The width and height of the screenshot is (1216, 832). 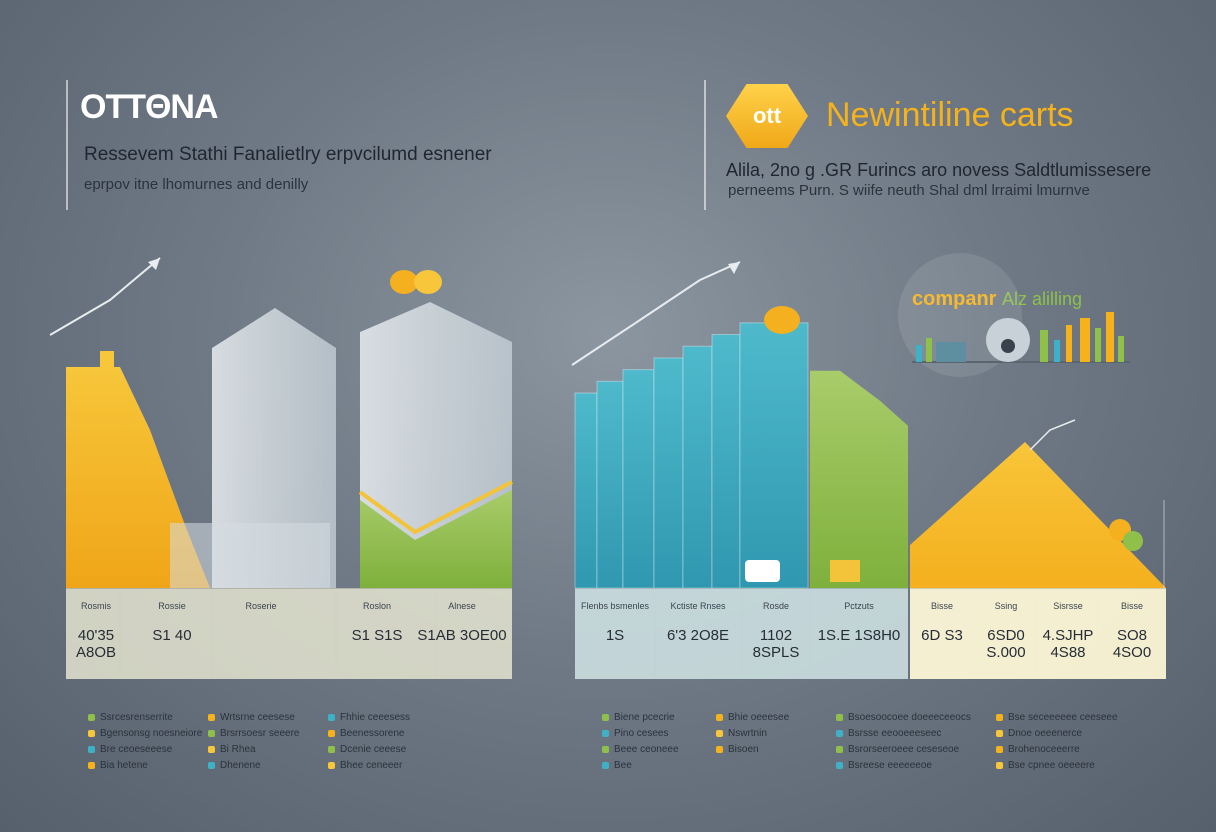 What do you see at coordinates (172, 606) in the screenshot?
I see `cell-label: Rossie` at bounding box center [172, 606].